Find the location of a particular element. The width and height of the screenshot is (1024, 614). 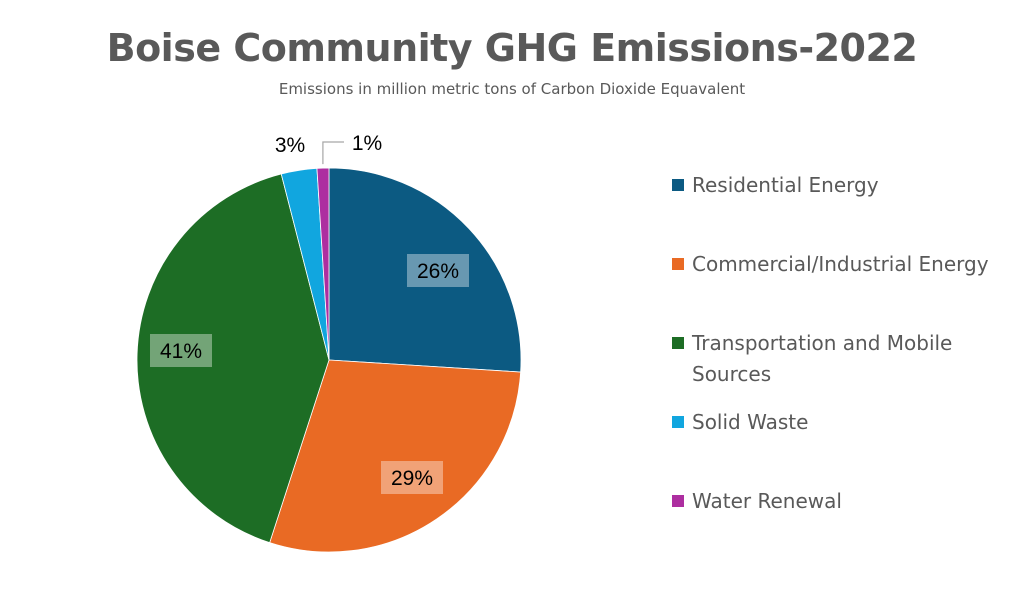

data-label-solid-waste: 3% is located at coordinates (290, 145).